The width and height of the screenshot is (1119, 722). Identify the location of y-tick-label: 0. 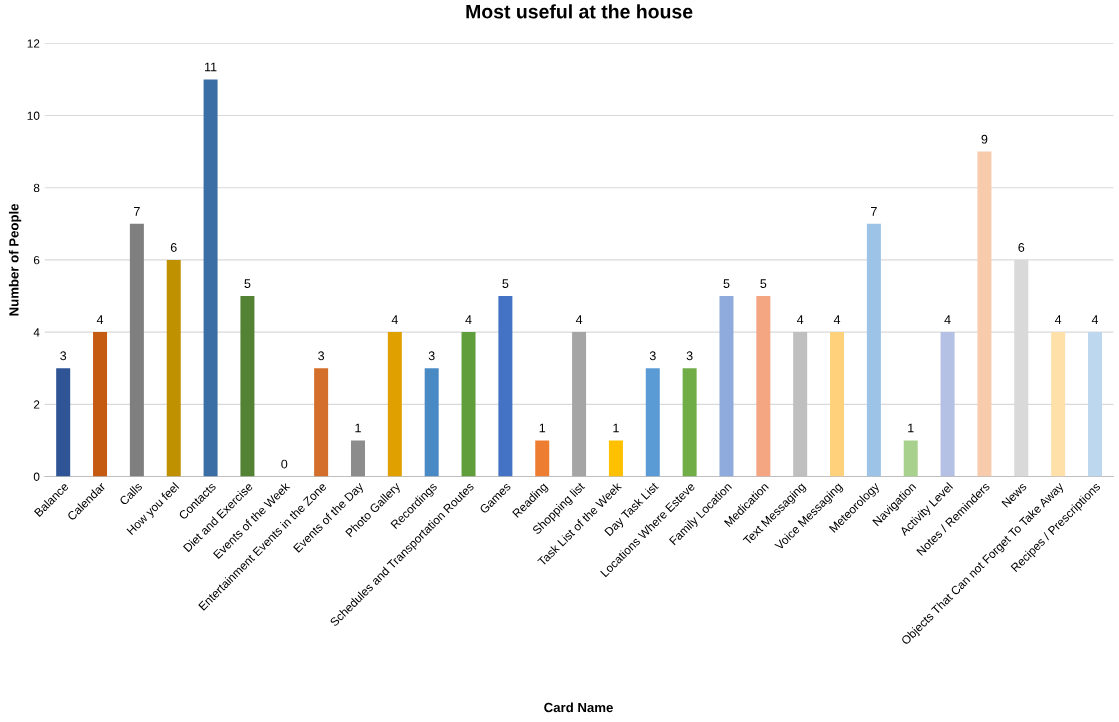
(36, 476).